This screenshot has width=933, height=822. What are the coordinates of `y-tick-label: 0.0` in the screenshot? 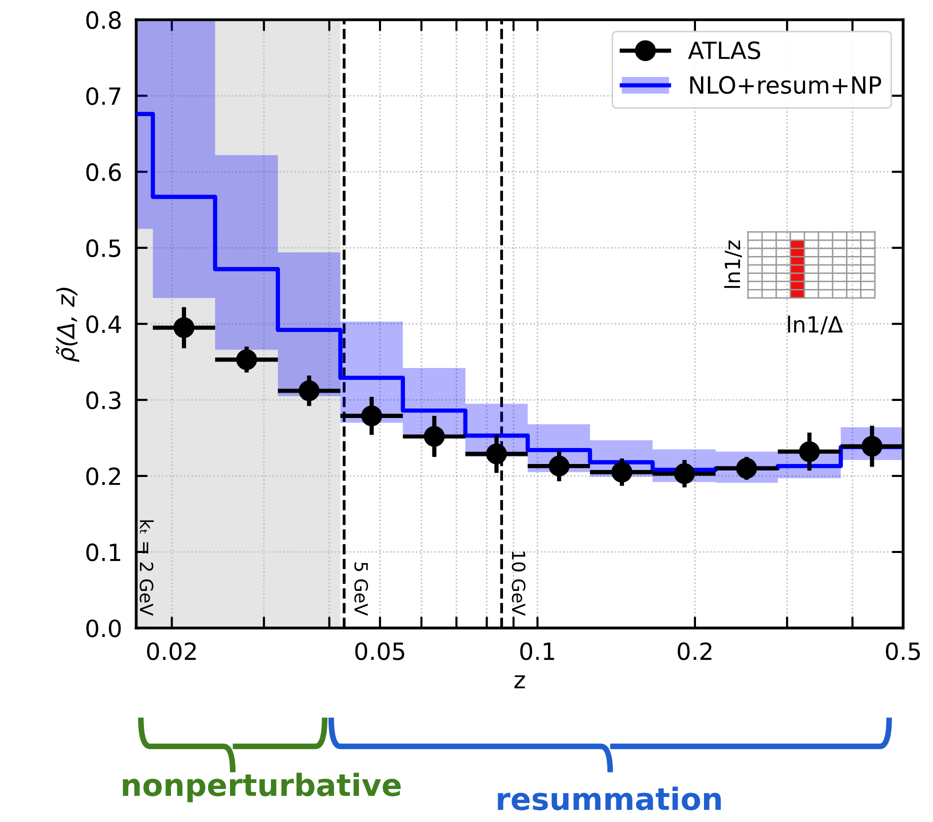 It's located at (103, 628).